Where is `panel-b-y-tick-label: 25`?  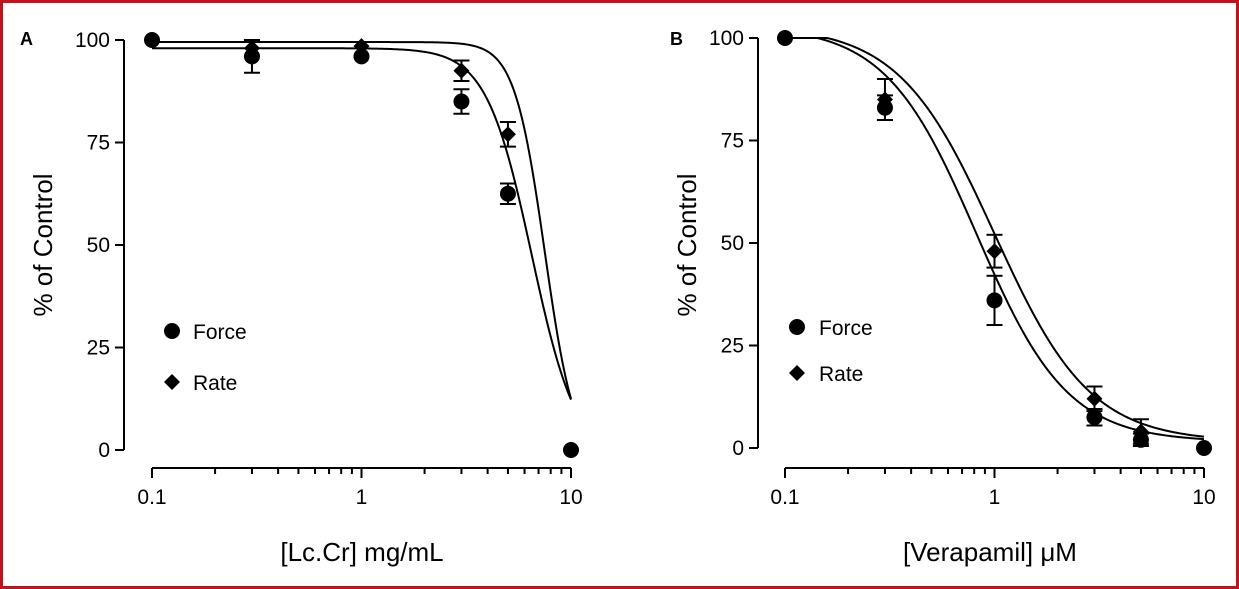
panel-b-y-tick-label: 25 is located at coordinates (732, 346).